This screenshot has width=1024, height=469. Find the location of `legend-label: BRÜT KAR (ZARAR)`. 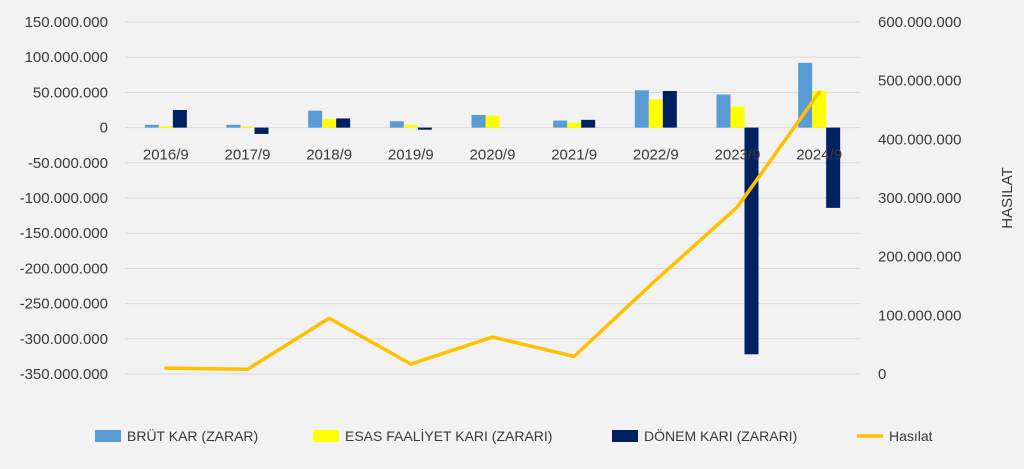

legend-label: BRÜT KAR (ZARAR) is located at coordinates (192, 435).